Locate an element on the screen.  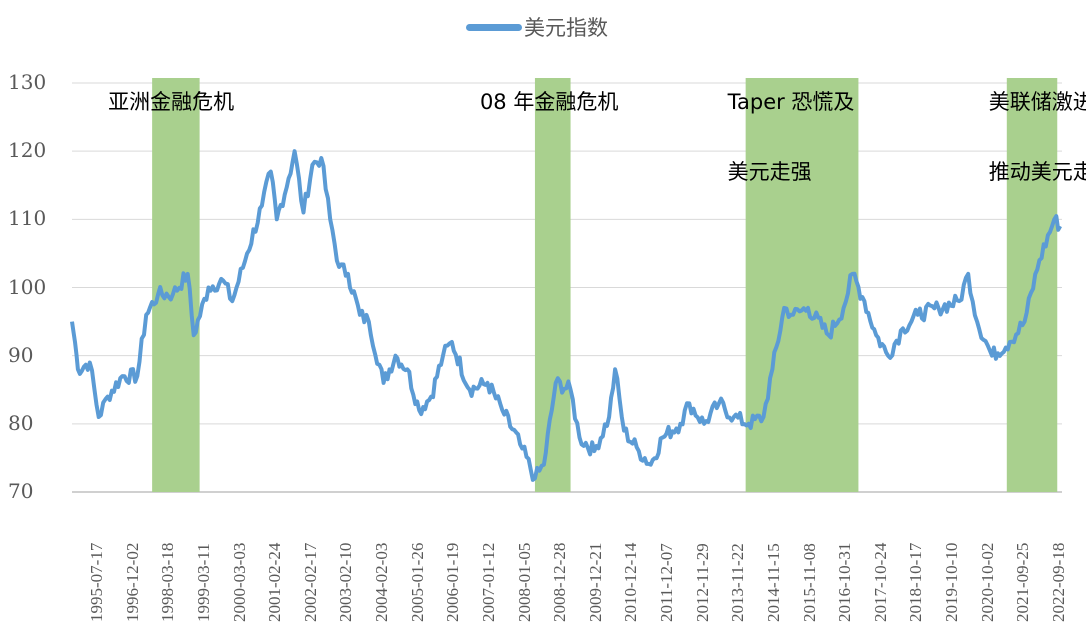
legend: 美元指数 is located at coordinates (537, 27).